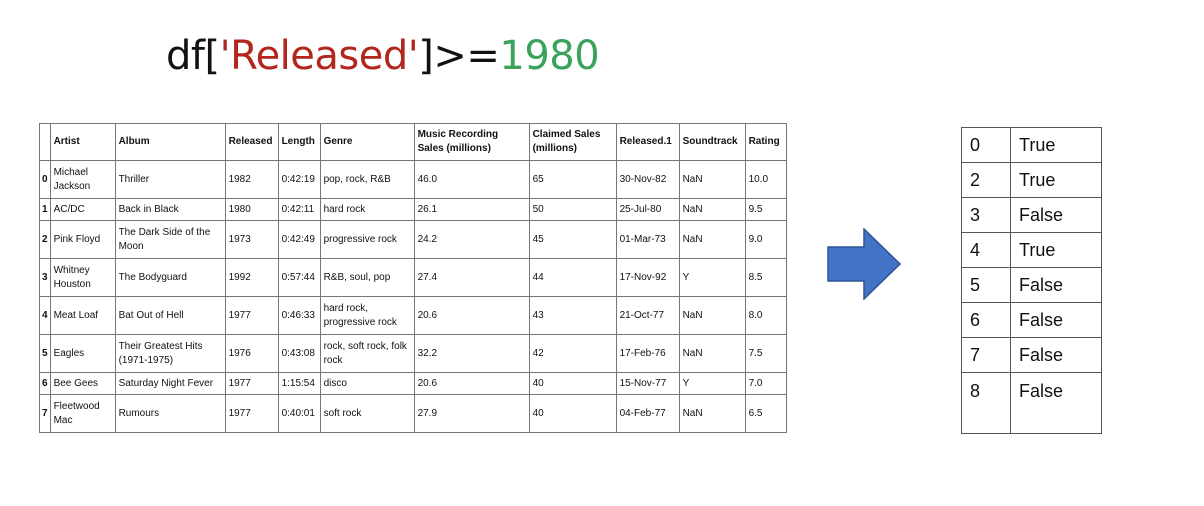 The height and width of the screenshot is (506, 1204). What do you see at coordinates (471, 142) in the screenshot?
I see `header-music-recording-sales: Music Recording Sales (millions)` at bounding box center [471, 142].